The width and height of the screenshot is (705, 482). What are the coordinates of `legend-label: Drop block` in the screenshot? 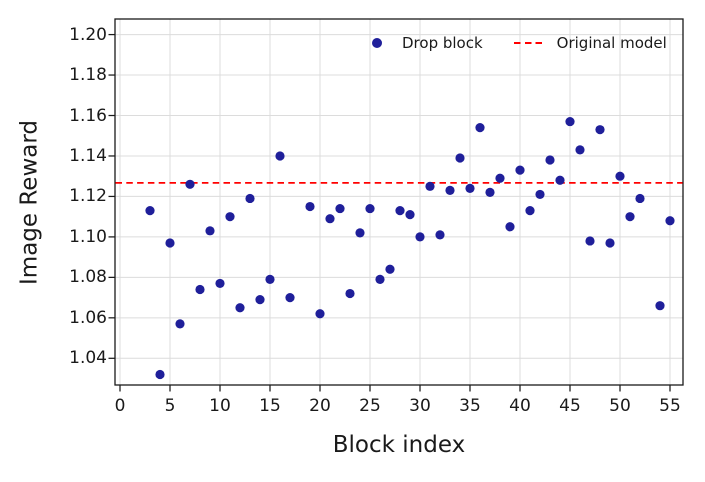 It's located at (442, 42).